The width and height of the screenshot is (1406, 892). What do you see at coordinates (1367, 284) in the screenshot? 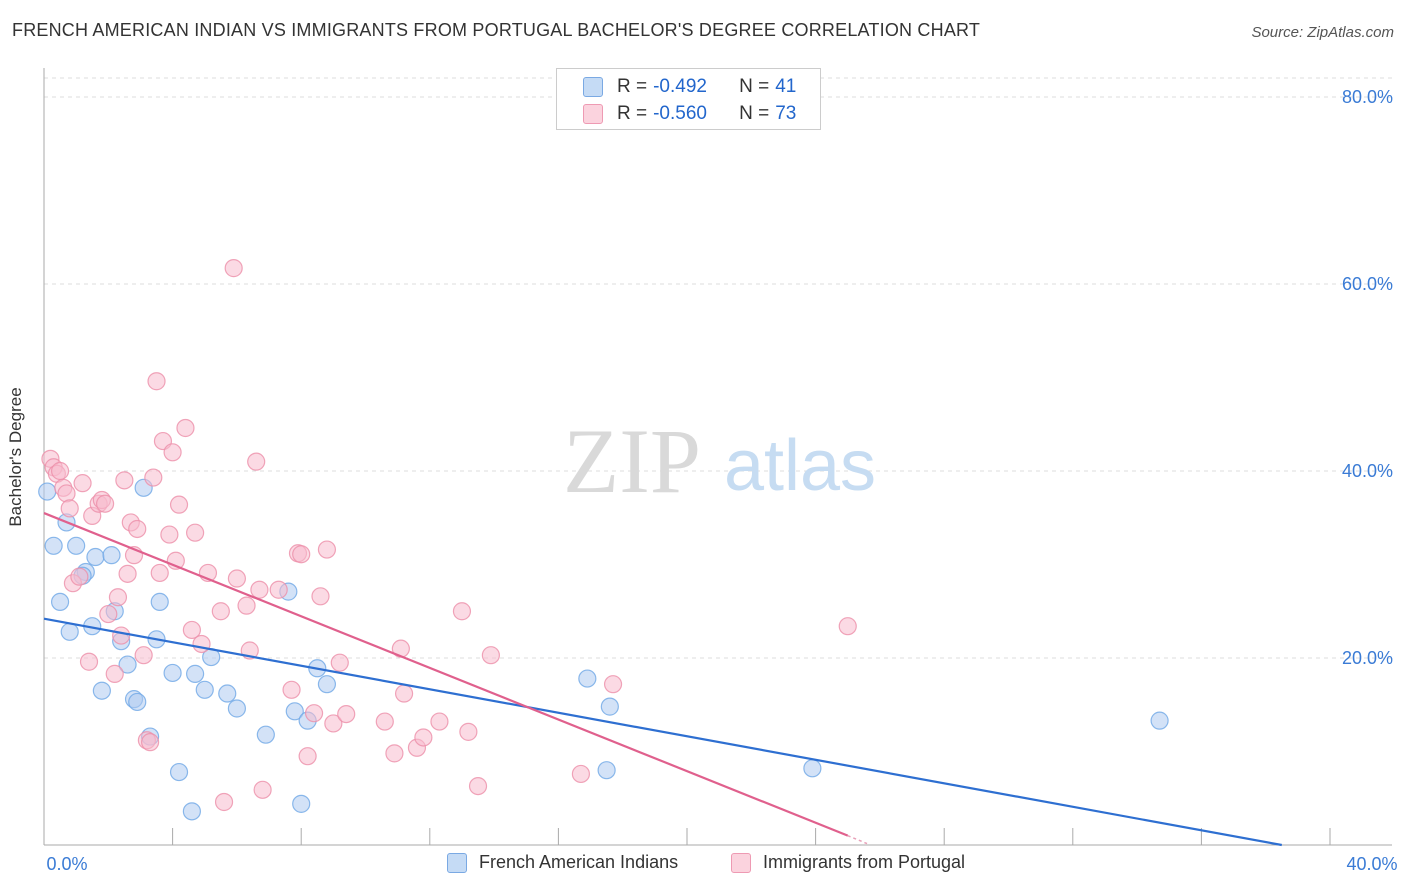
I see `y-tick-label: 60.0%` at bounding box center [1367, 284].